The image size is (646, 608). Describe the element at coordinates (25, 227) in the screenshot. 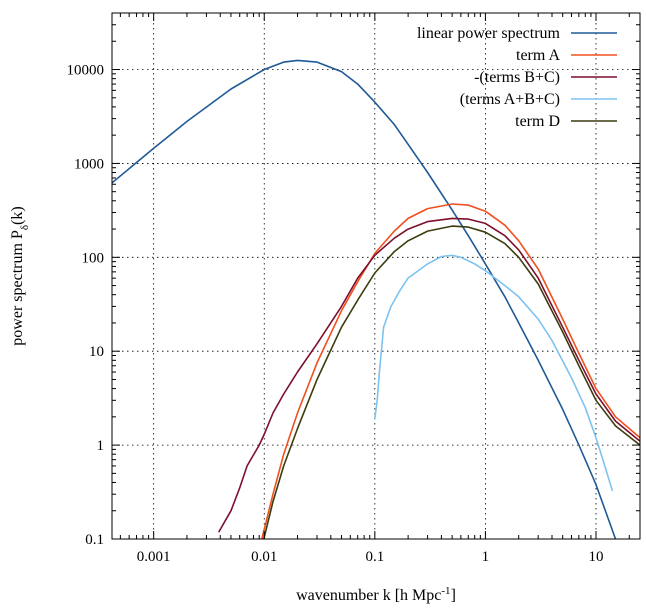

I see `y-axis-title-sub: δ` at that location.